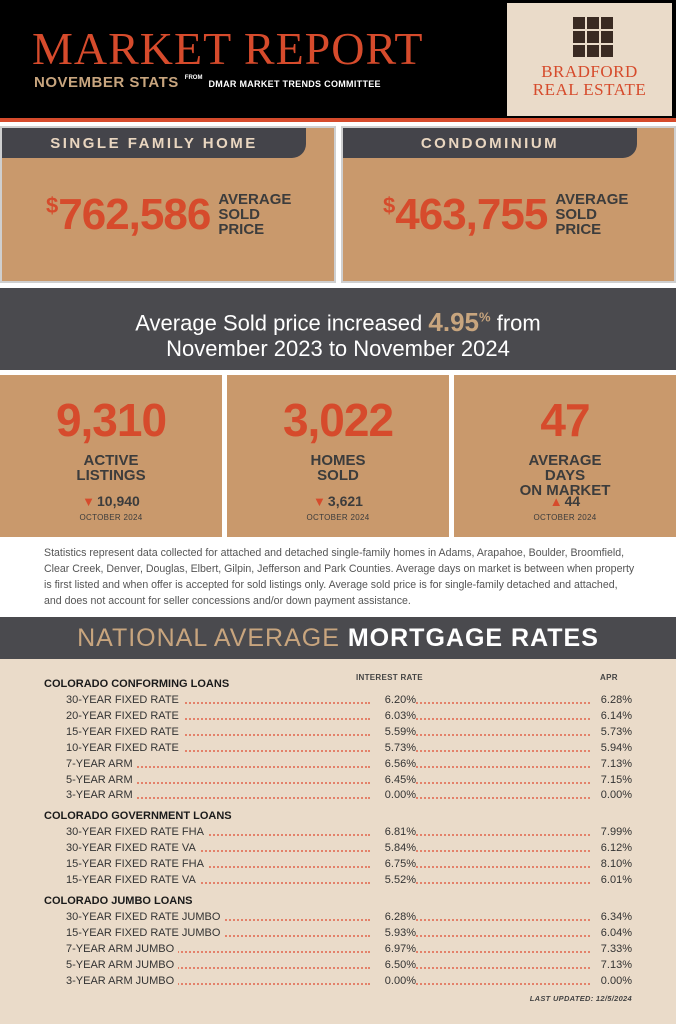  I want to click on up-arrow-icon: ▲, so click(556, 501).